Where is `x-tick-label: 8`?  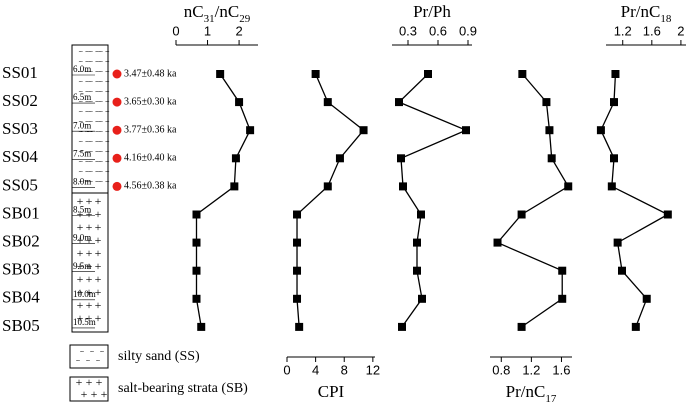 x-tick-label: 8 is located at coordinates (344, 369).